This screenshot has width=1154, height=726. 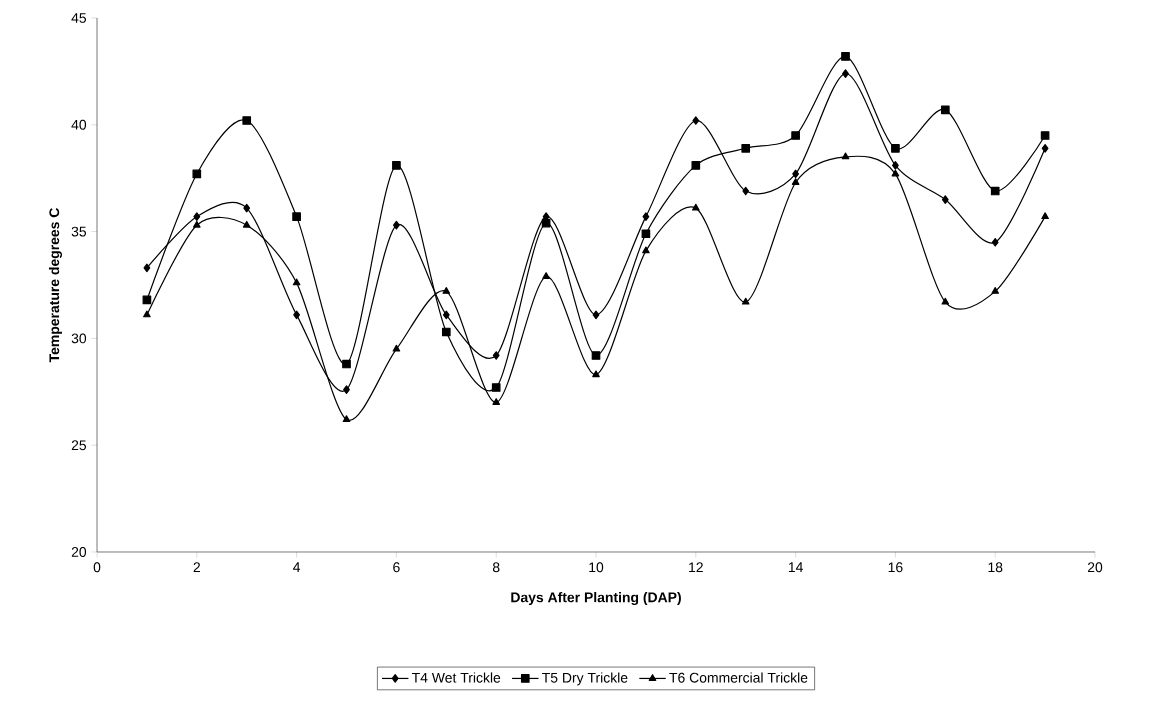 What do you see at coordinates (396, 567) in the screenshot?
I see `x-tick-label: 6` at bounding box center [396, 567].